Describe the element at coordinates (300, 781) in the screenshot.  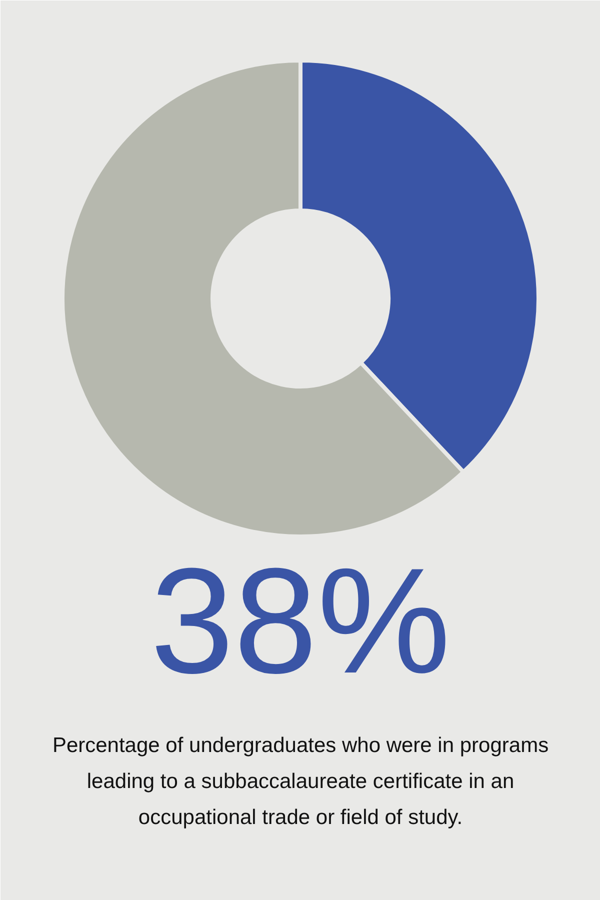
I see `text: Percentage of undergraduates who were in programs leading to a subbaccalaureate certificate in an occupational trade or field of study.` at that location.